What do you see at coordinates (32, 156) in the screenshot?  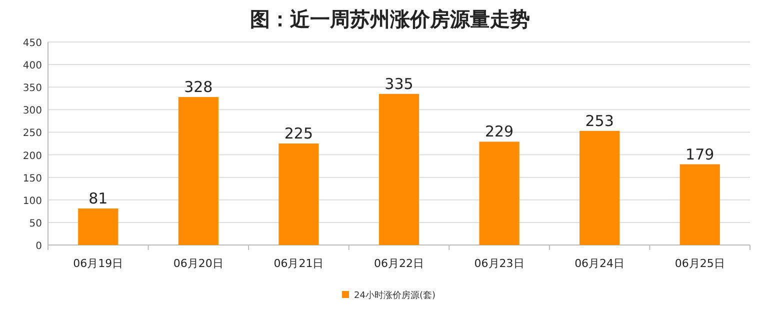 I see `y-tick-label: 200` at bounding box center [32, 156].